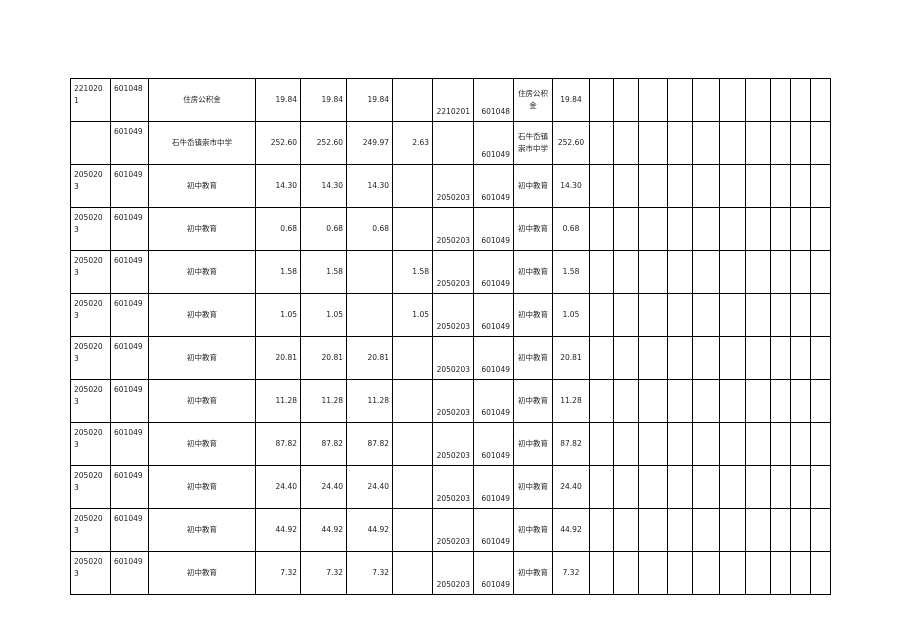 The height and width of the screenshot is (636, 900). I want to click on table-cell: 601048, so click(129, 100).